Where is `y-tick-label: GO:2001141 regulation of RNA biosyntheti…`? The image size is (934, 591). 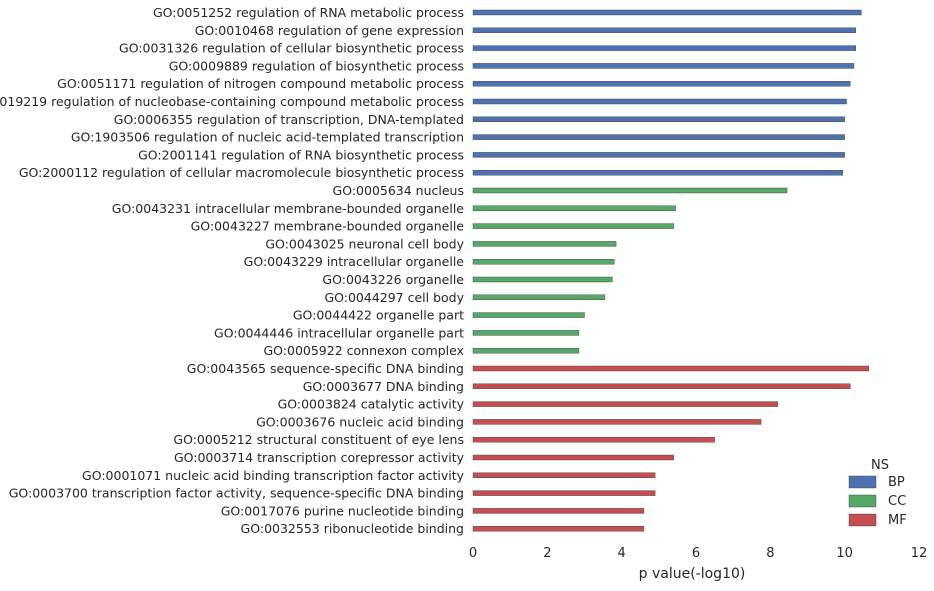 y-tick-label: GO:2001141 regulation of RNA biosyntheti… is located at coordinates (301, 154).